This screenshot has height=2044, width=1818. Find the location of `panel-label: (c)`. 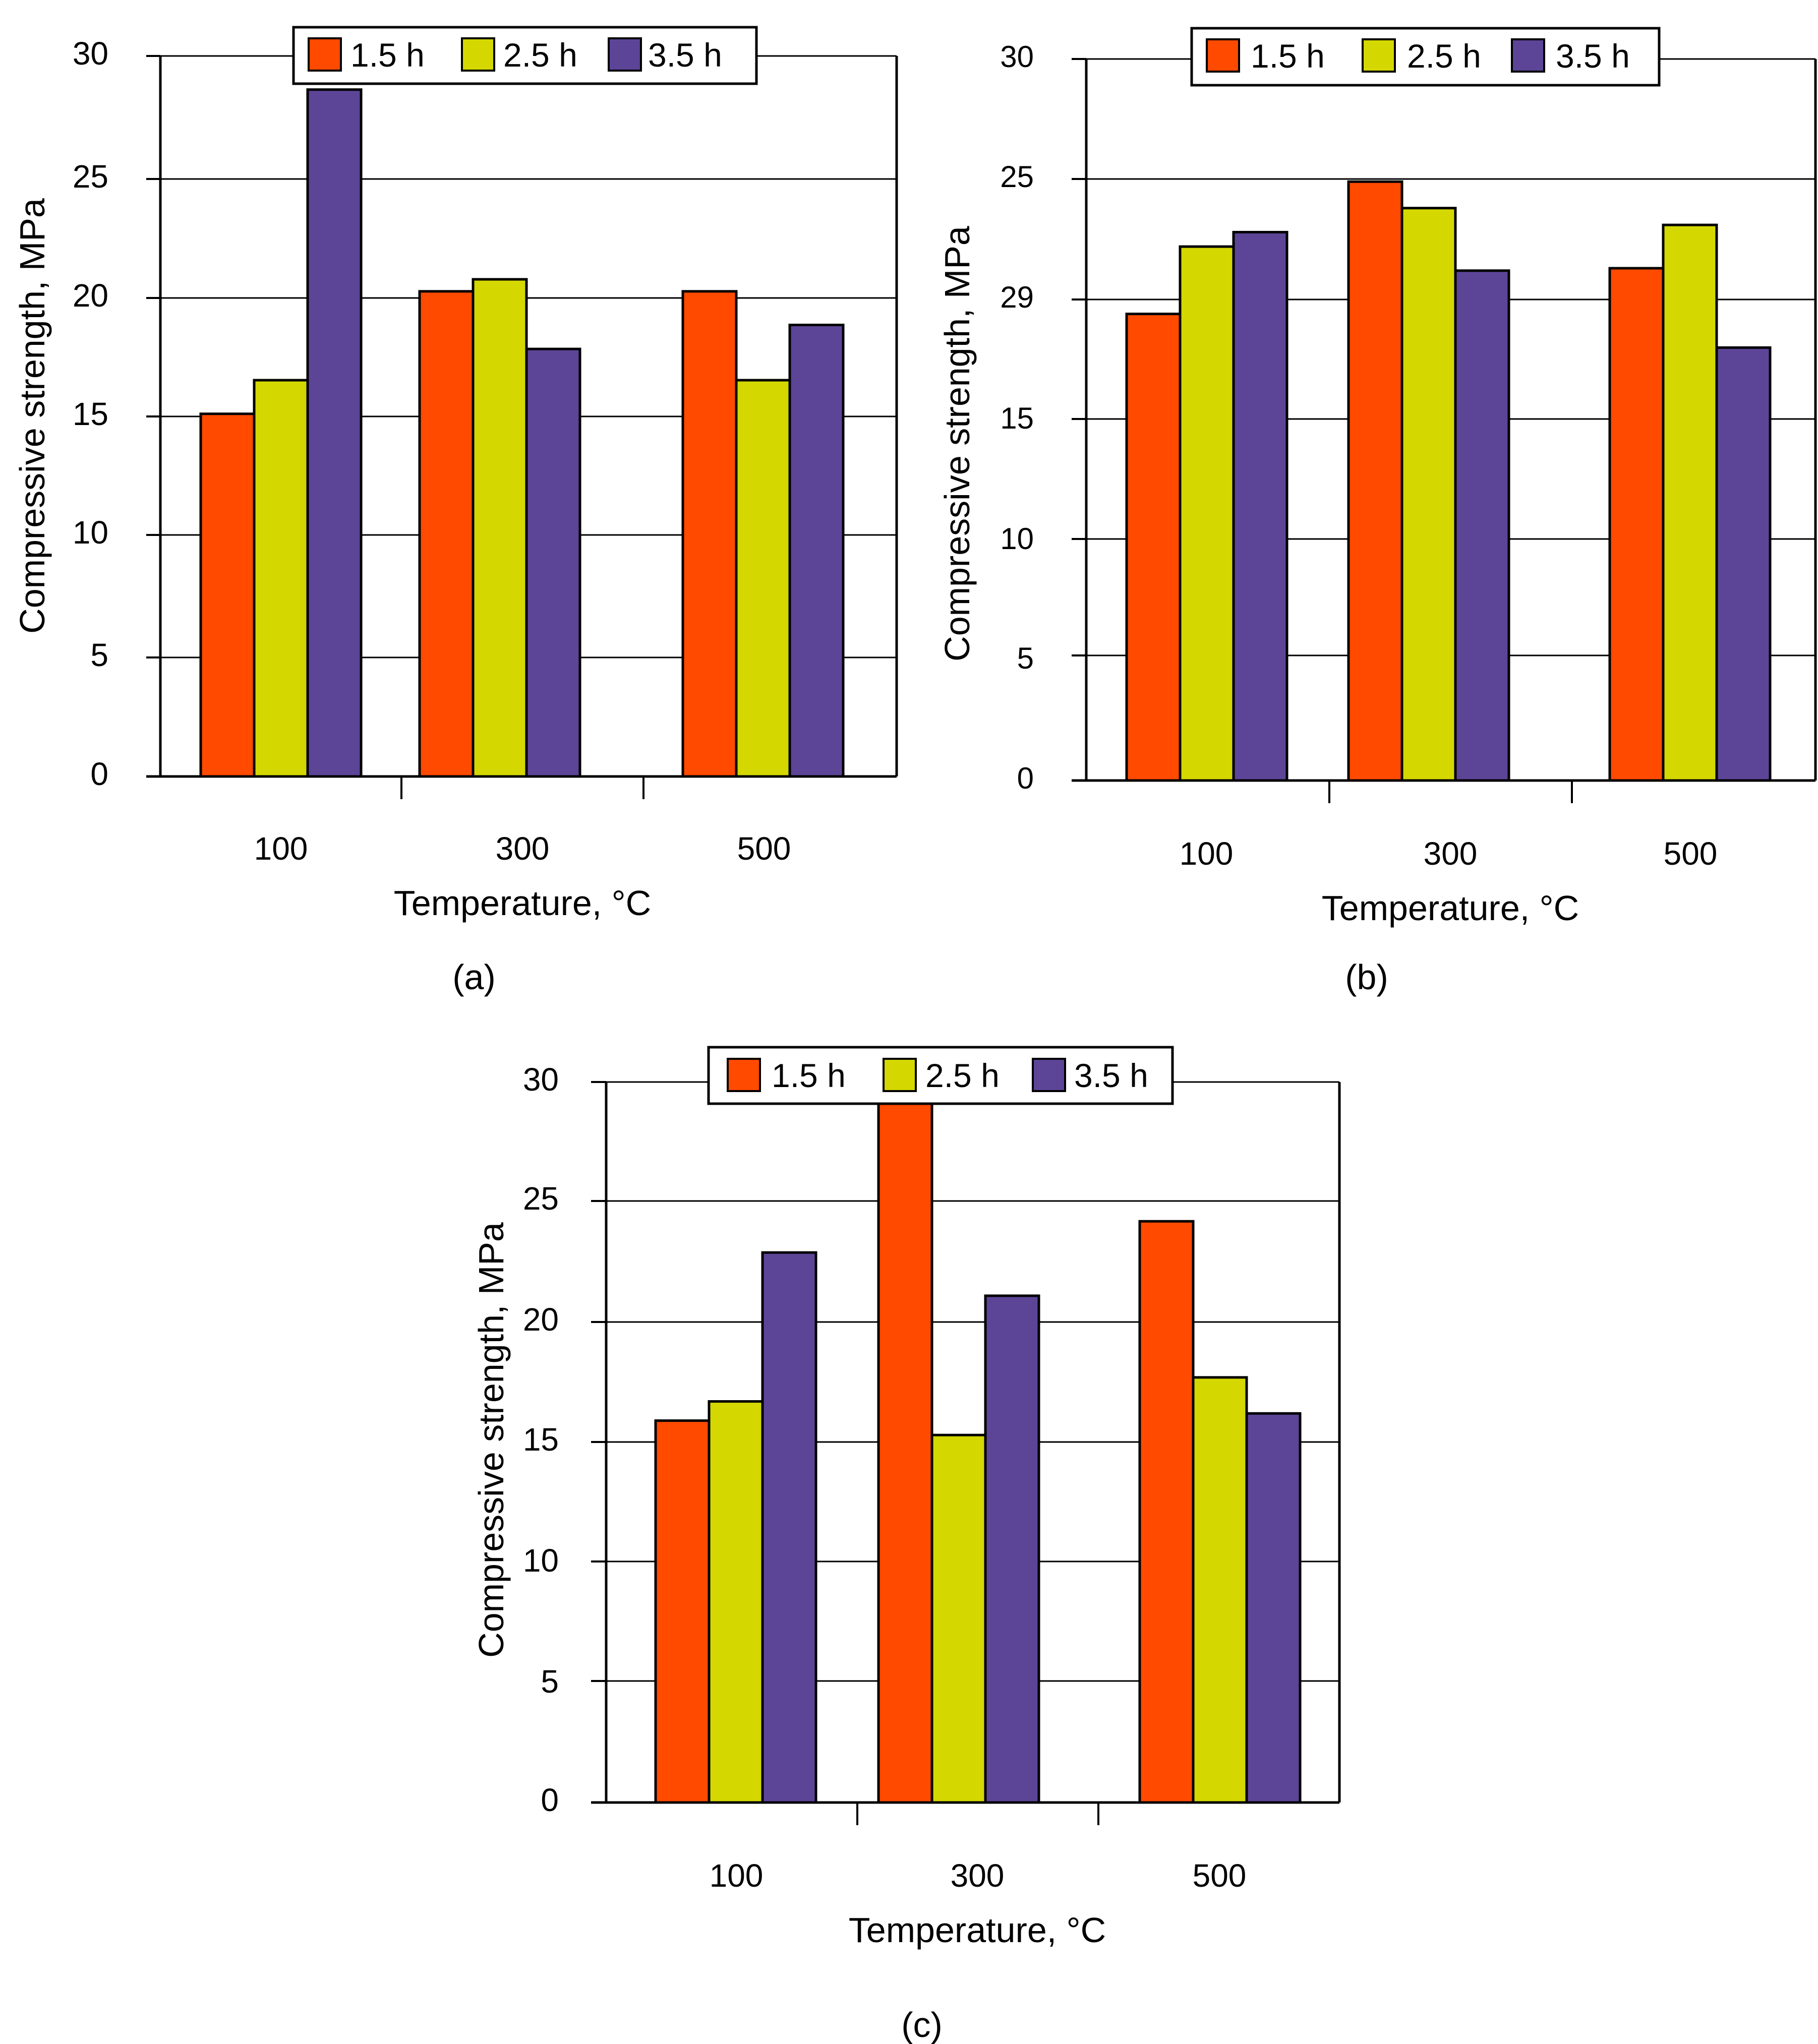

panel-label: (c) is located at coordinates (922, 2025).